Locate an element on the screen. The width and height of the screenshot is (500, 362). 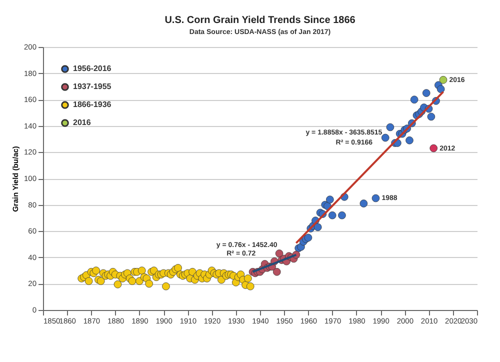
legend-label: 1937-1955 is located at coordinates (92, 86).